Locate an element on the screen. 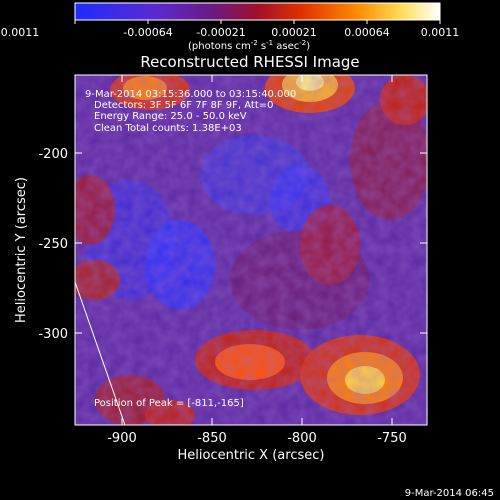 The image size is (500, 500). solar-limb-line is located at coordinates (100, 353).